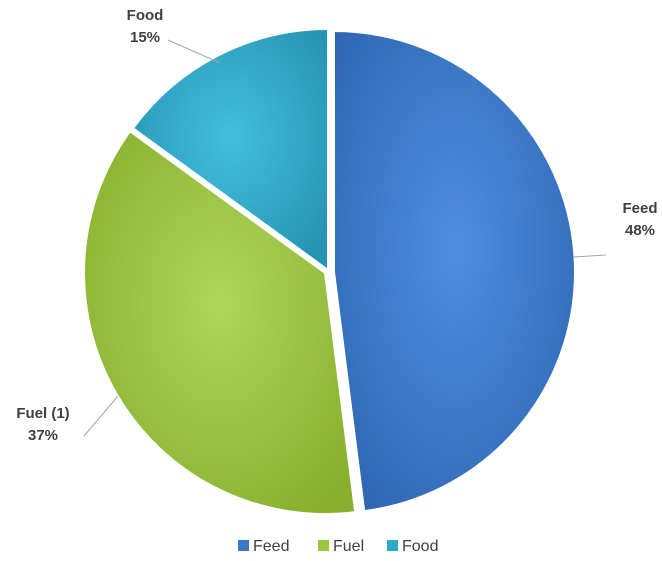 Image resolution: width=662 pixels, height=561 pixels. Describe the element at coordinates (194, 51) in the screenshot. I see `leader-line-food` at that location.